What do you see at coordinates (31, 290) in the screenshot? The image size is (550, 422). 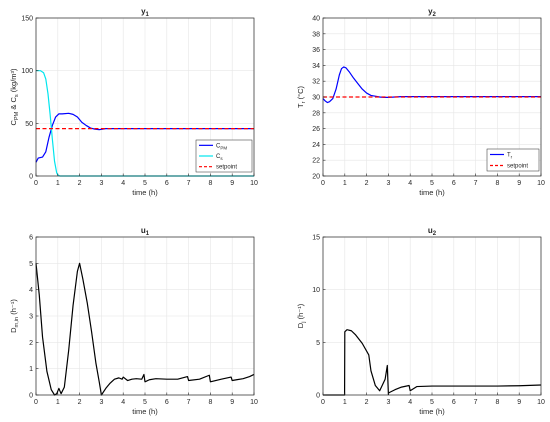 I see `y-tick-label: 4` at bounding box center [31, 290].